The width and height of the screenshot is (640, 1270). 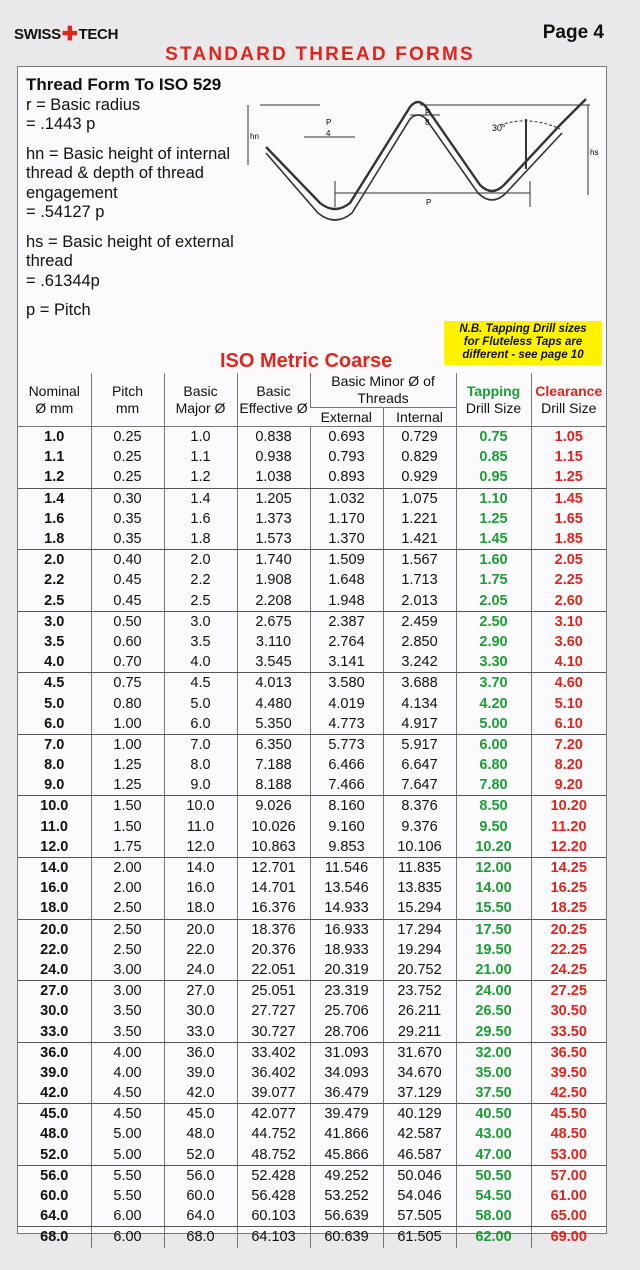 I want to click on external-cell: 0.793, so click(x=346, y=457).